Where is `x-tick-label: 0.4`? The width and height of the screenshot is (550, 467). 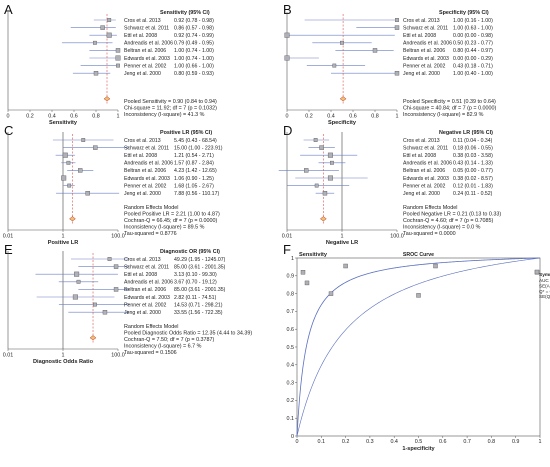
x-tick-label: 0.4 is located at coordinates (52, 117).